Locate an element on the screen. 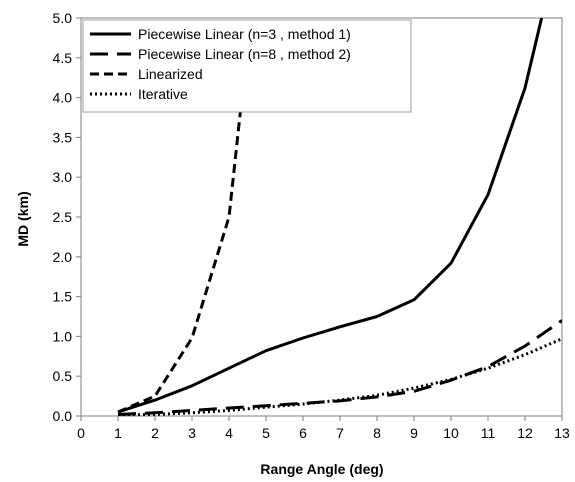 The width and height of the screenshot is (575, 482). x-tick-label: 8 is located at coordinates (377, 433).